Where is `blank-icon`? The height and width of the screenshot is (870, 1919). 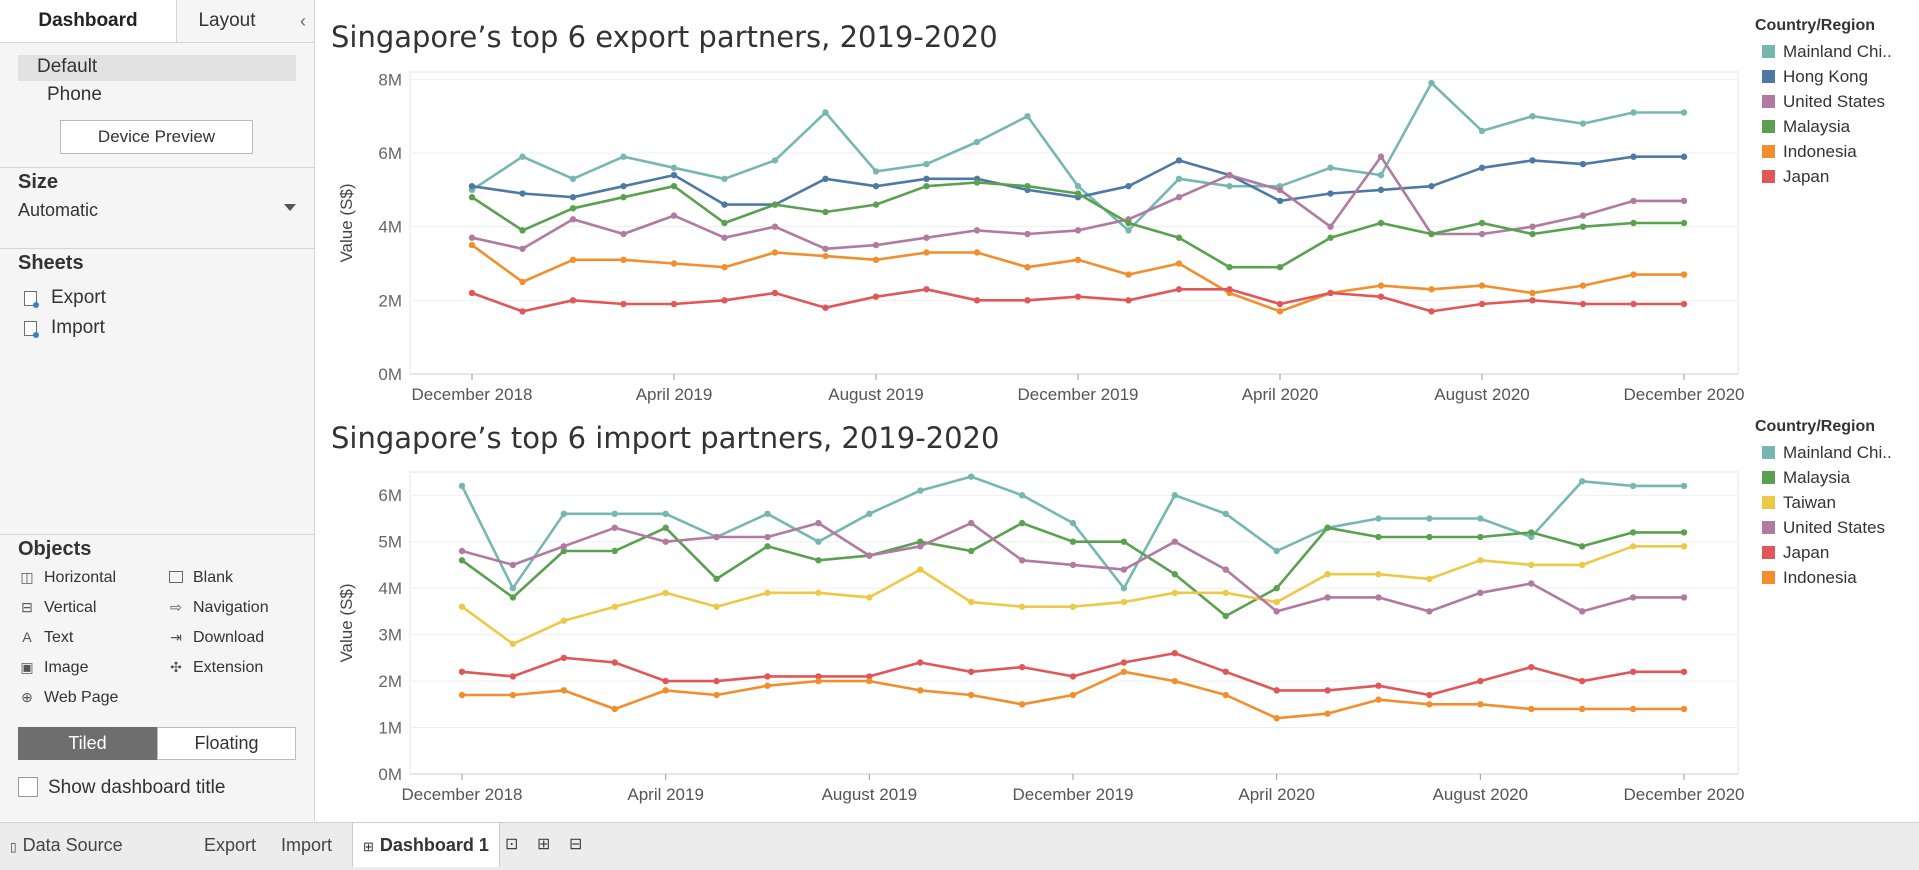
blank-icon is located at coordinates (176, 577).